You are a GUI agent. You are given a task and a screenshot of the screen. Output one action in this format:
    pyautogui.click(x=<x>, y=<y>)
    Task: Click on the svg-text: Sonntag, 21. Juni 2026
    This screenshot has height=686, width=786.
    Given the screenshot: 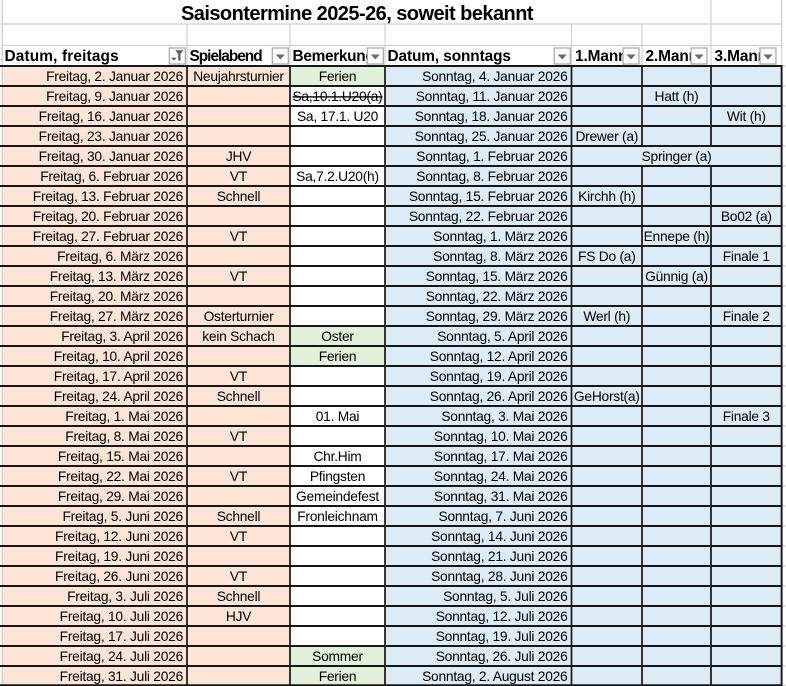 What is the action you would take?
    pyautogui.click(x=499, y=556)
    